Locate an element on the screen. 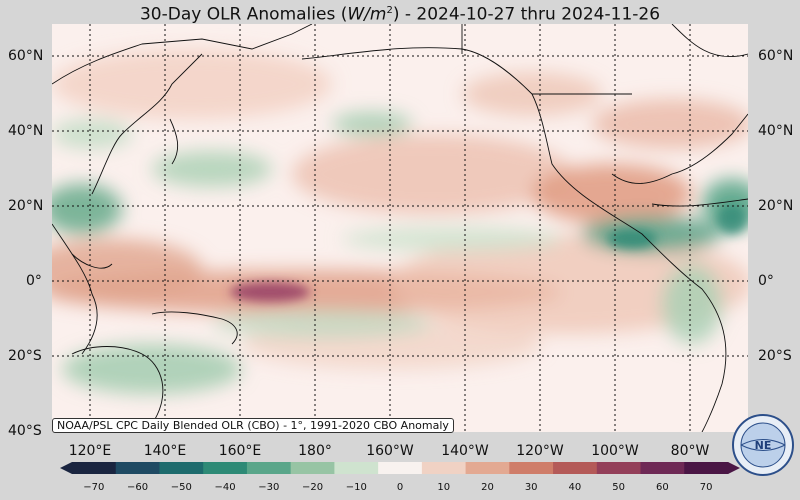 Image resolution: width=800 pixels, height=500 pixels. lab-logo: NE is located at coordinates (763, 445).